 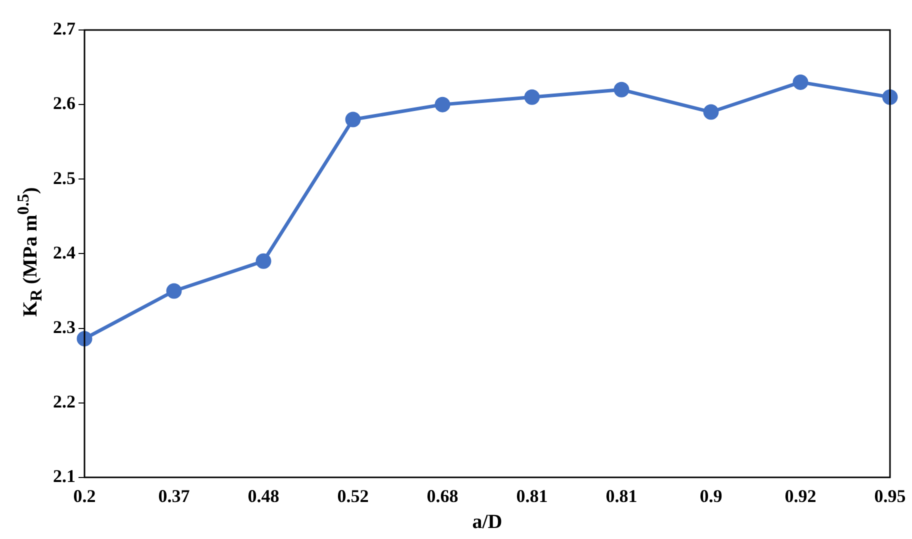 I want to click on y-tick-label: 2.1, so click(x=64, y=476).